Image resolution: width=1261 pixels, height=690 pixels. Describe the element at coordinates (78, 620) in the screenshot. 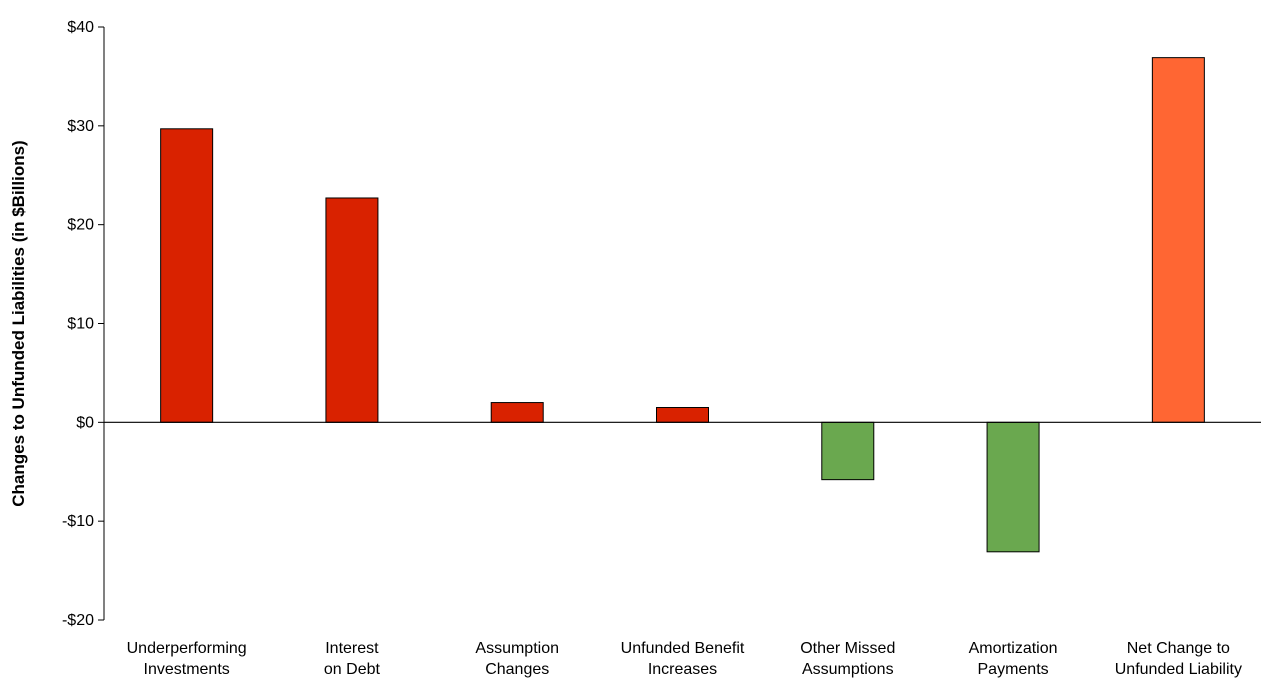

I see `y-tick-label: -$20` at that location.